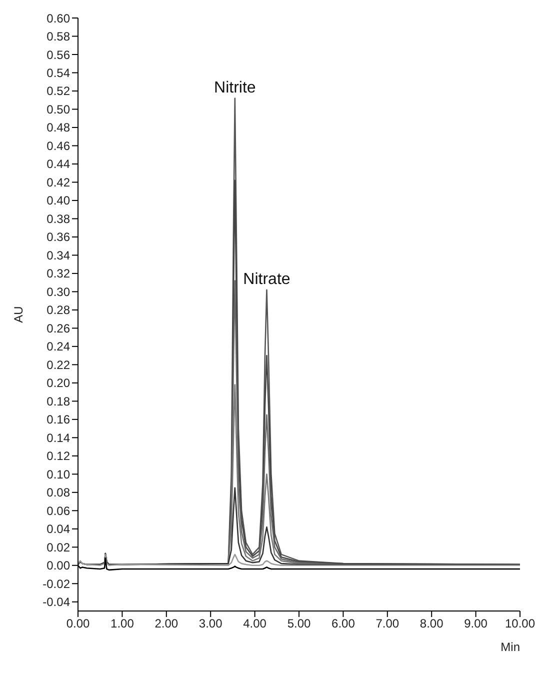 The width and height of the screenshot is (548, 679). Describe the element at coordinates (58, 127) in the screenshot. I see `y-tick-label: 0.48` at that location.